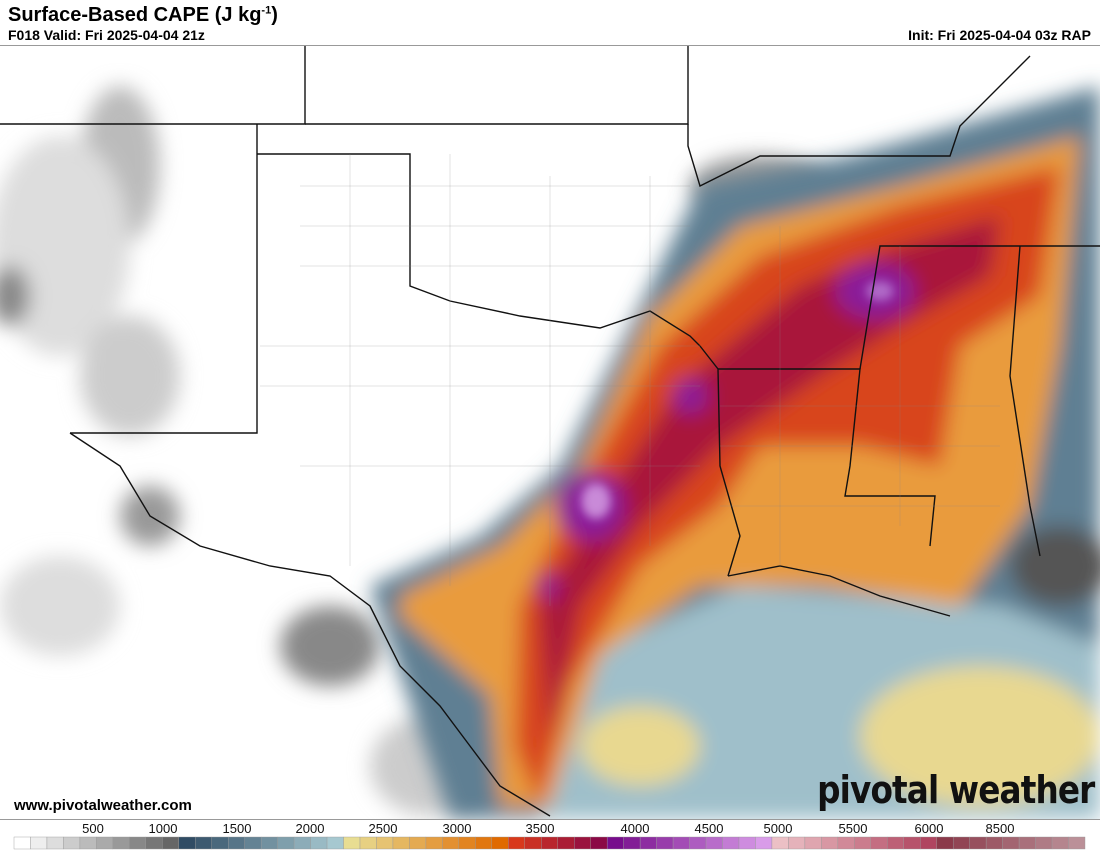  Describe the element at coordinates (853, 828) in the screenshot. I see `colorbar-label: 5500` at that location.